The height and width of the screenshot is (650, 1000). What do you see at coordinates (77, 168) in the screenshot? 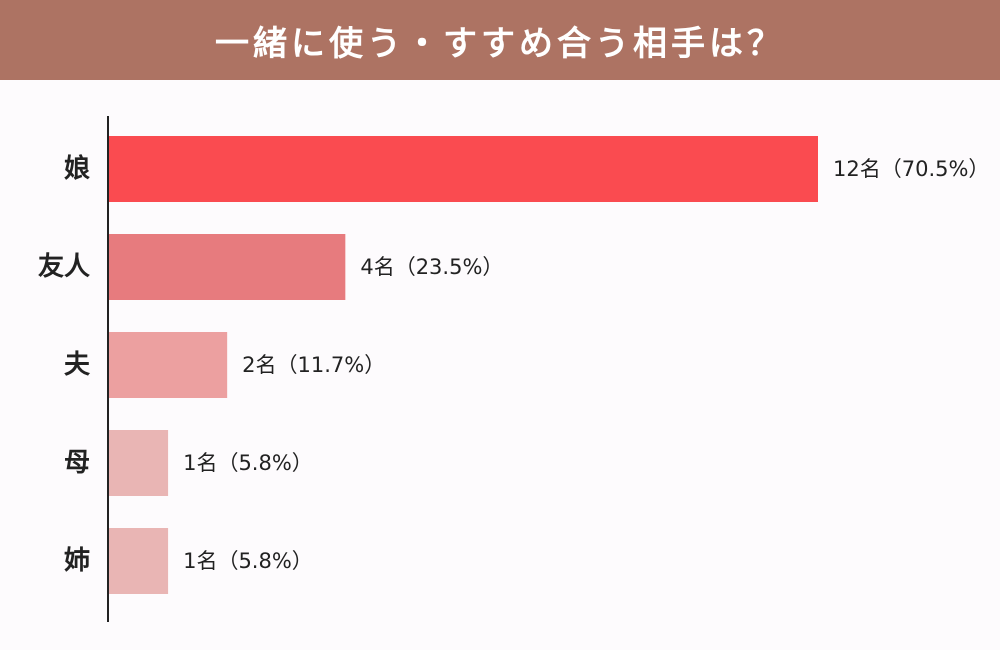
I see `category-label: 娘` at bounding box center [77, 168].